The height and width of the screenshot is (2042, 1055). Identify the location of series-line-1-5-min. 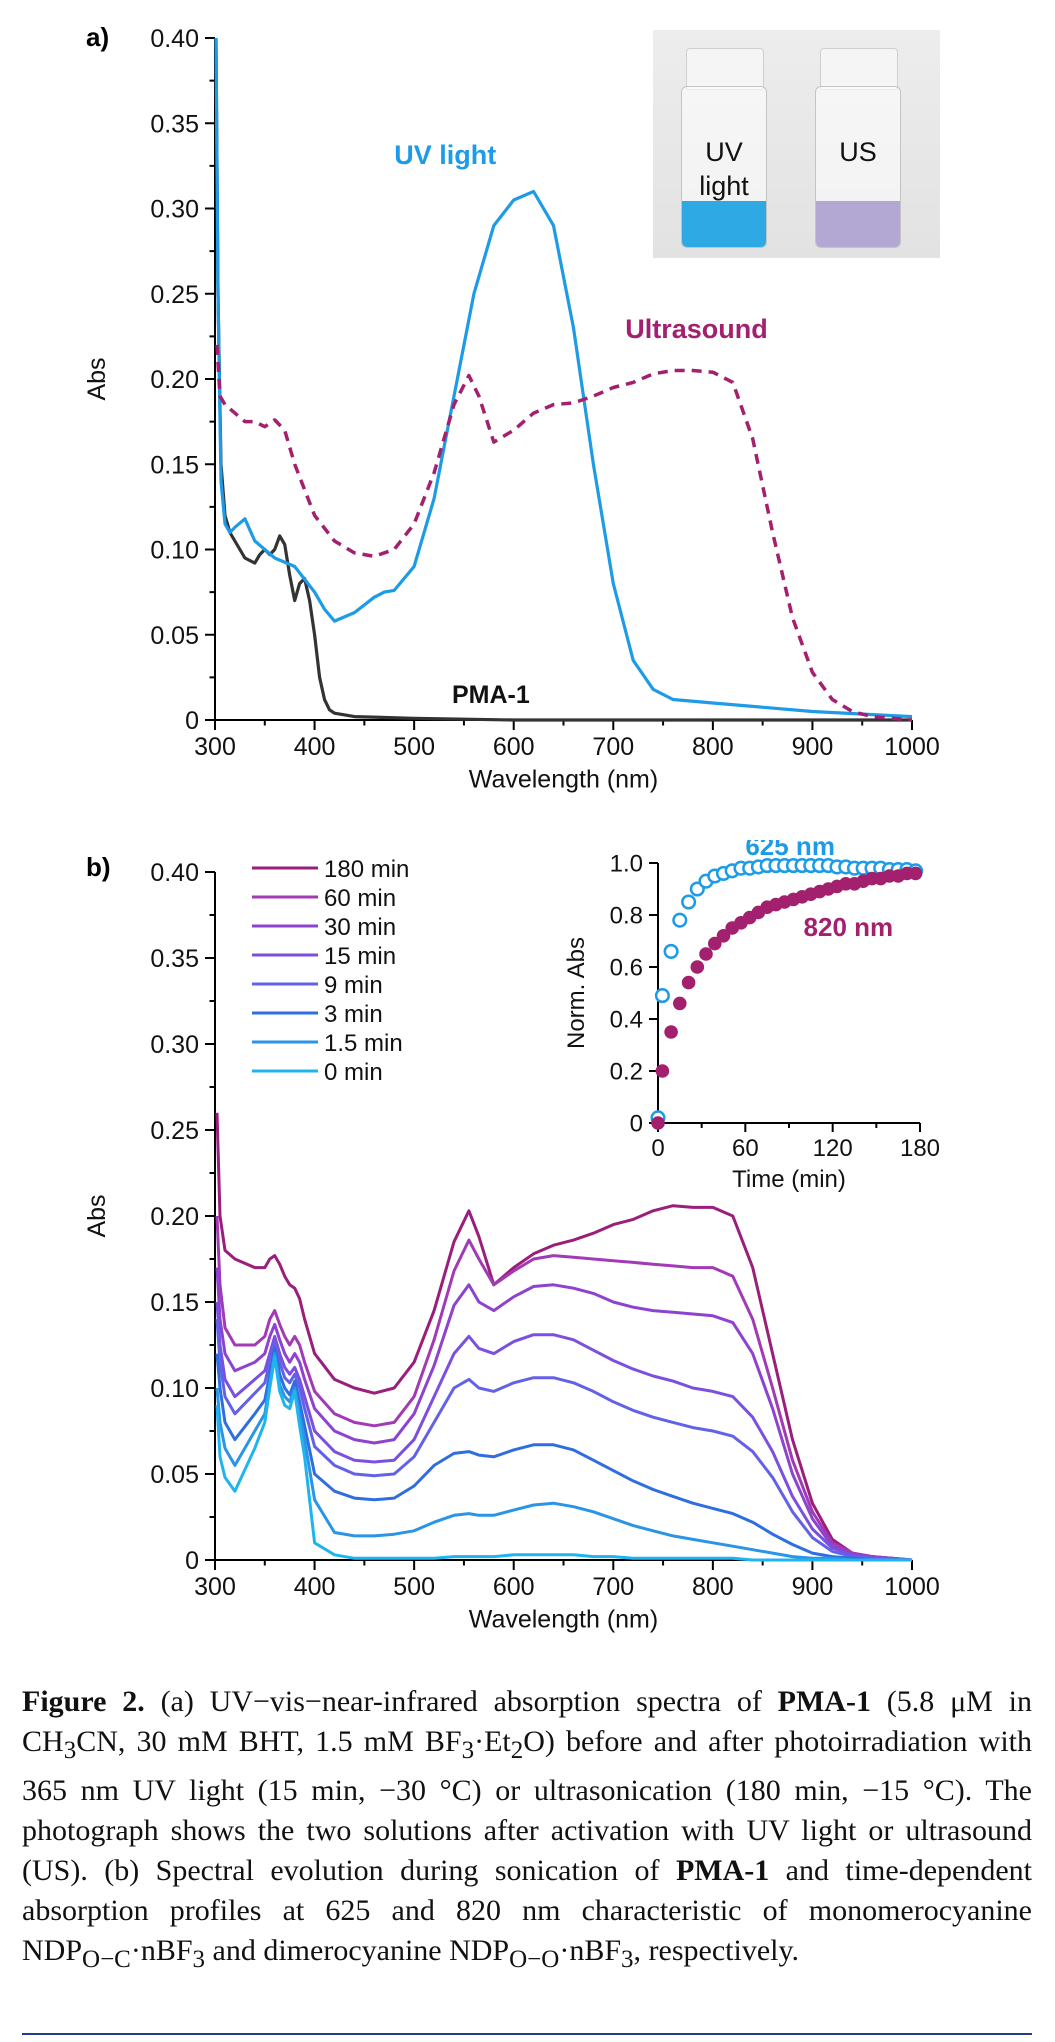
(563, 1457).